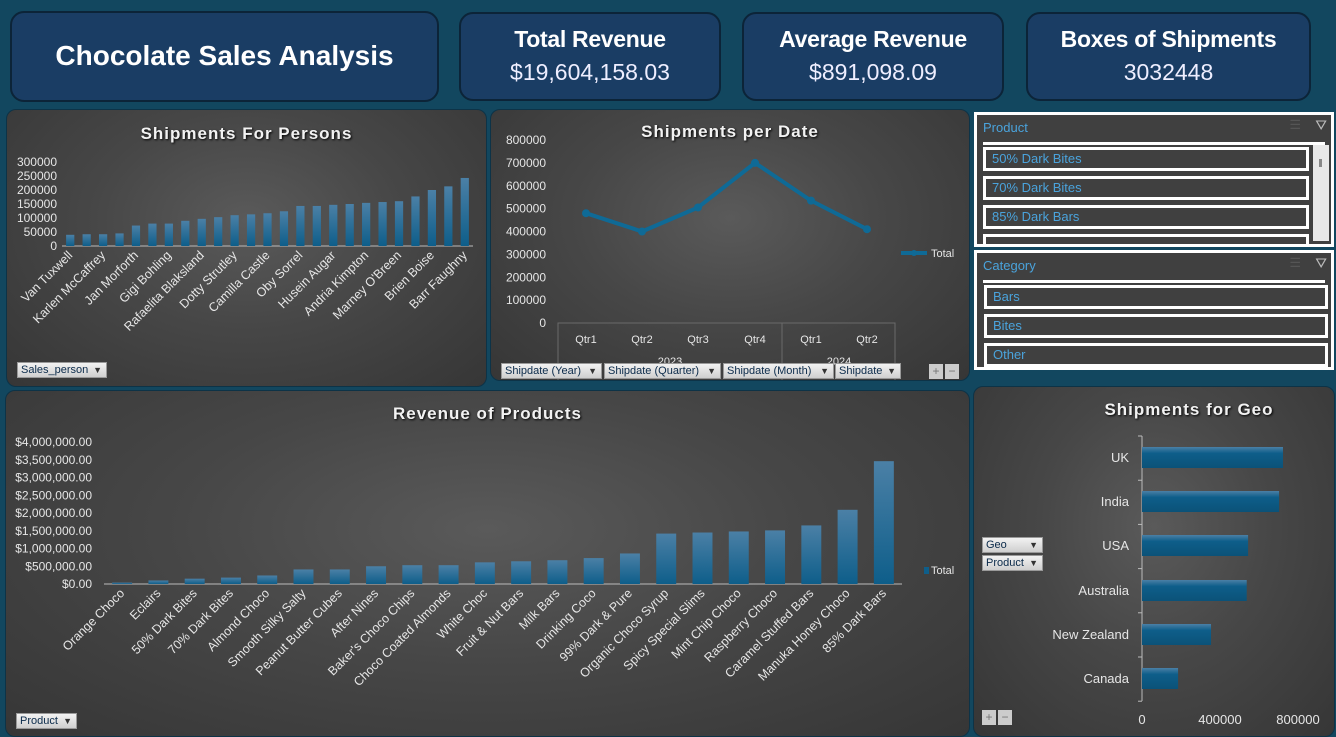 The image size is (1336, 737). Describe the element at coordinates (53, 460) in the screenshot. I see `y-tick-label: $3,500,000.00` at that location.